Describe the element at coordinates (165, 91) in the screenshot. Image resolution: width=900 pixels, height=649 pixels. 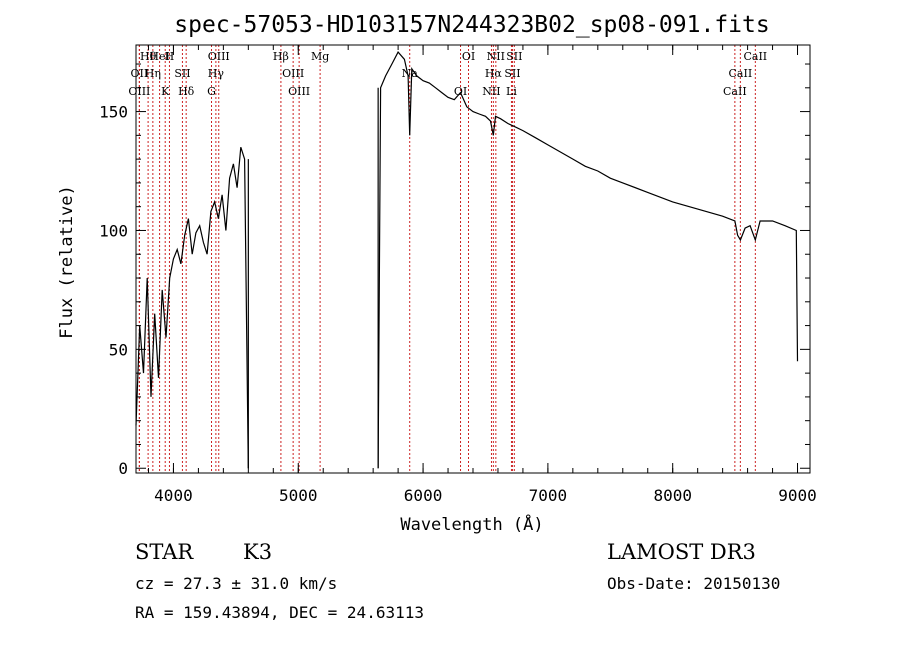
I see `line-label: K` at that location.